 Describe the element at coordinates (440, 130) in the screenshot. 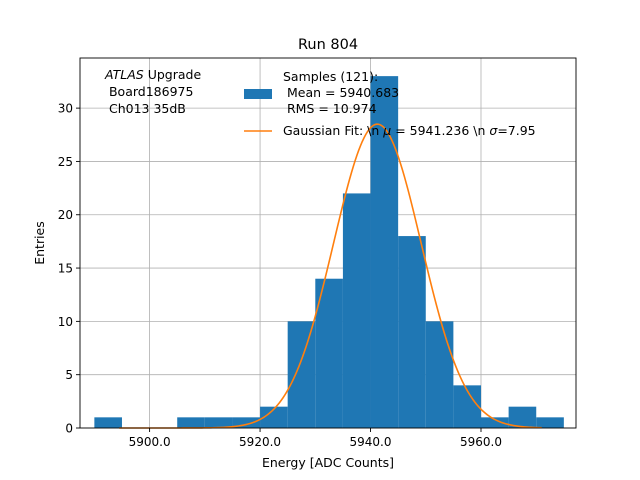

I see `legend-fit-mu-value: = 5941.236 \n` at that location.